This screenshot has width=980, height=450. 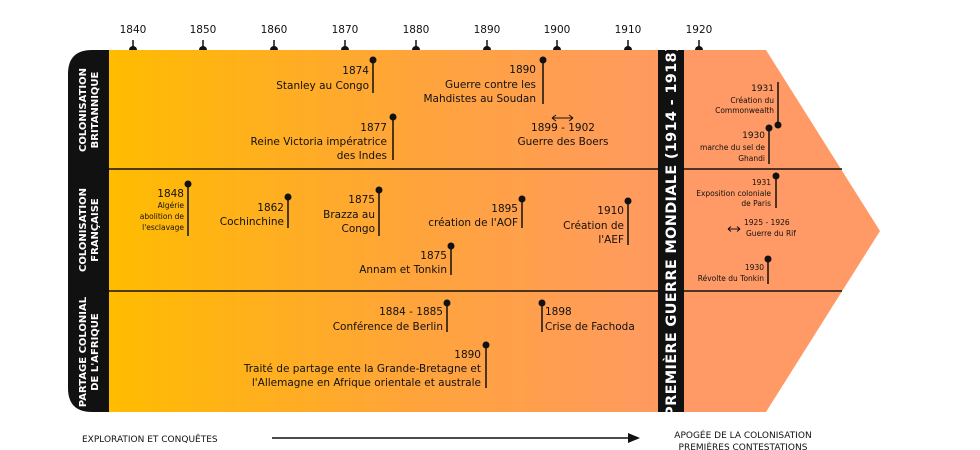 What do you see at coordinates (611, 240) in the screenshot?
I see `svg-text: l'AEF` at bounding box center [611, 240].